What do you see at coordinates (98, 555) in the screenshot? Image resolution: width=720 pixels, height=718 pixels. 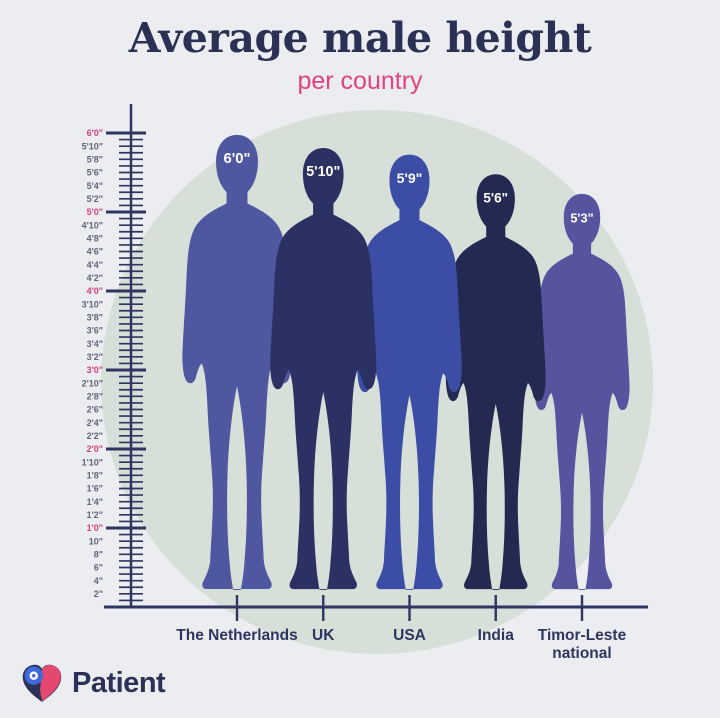 I see `ruler-label: 8"` at bounding box center [98, 555].